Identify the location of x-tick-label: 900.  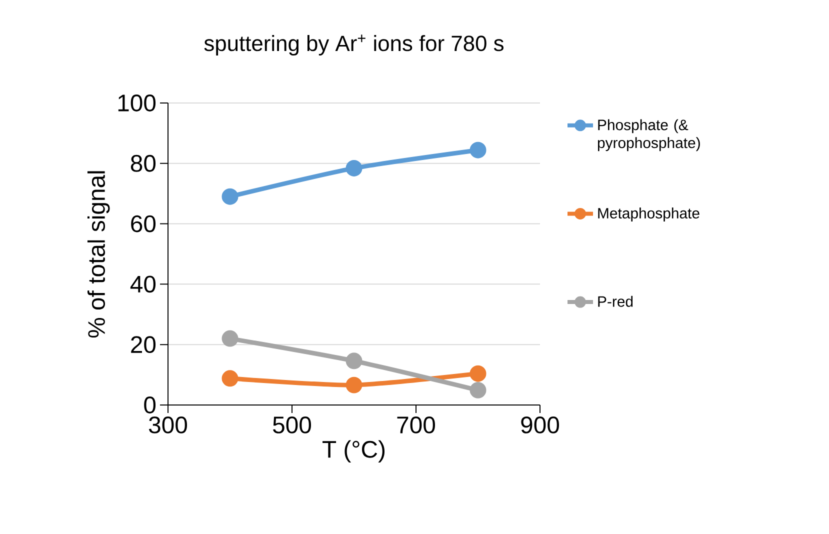
(540, 425).